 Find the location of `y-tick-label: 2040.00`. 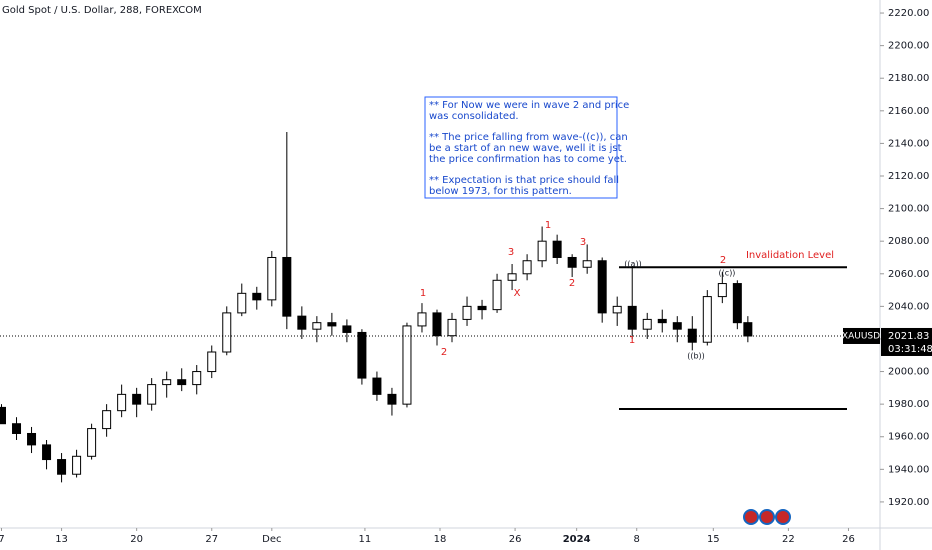

y-tick-label: 2040.00 is located at coordinates (908, 306).